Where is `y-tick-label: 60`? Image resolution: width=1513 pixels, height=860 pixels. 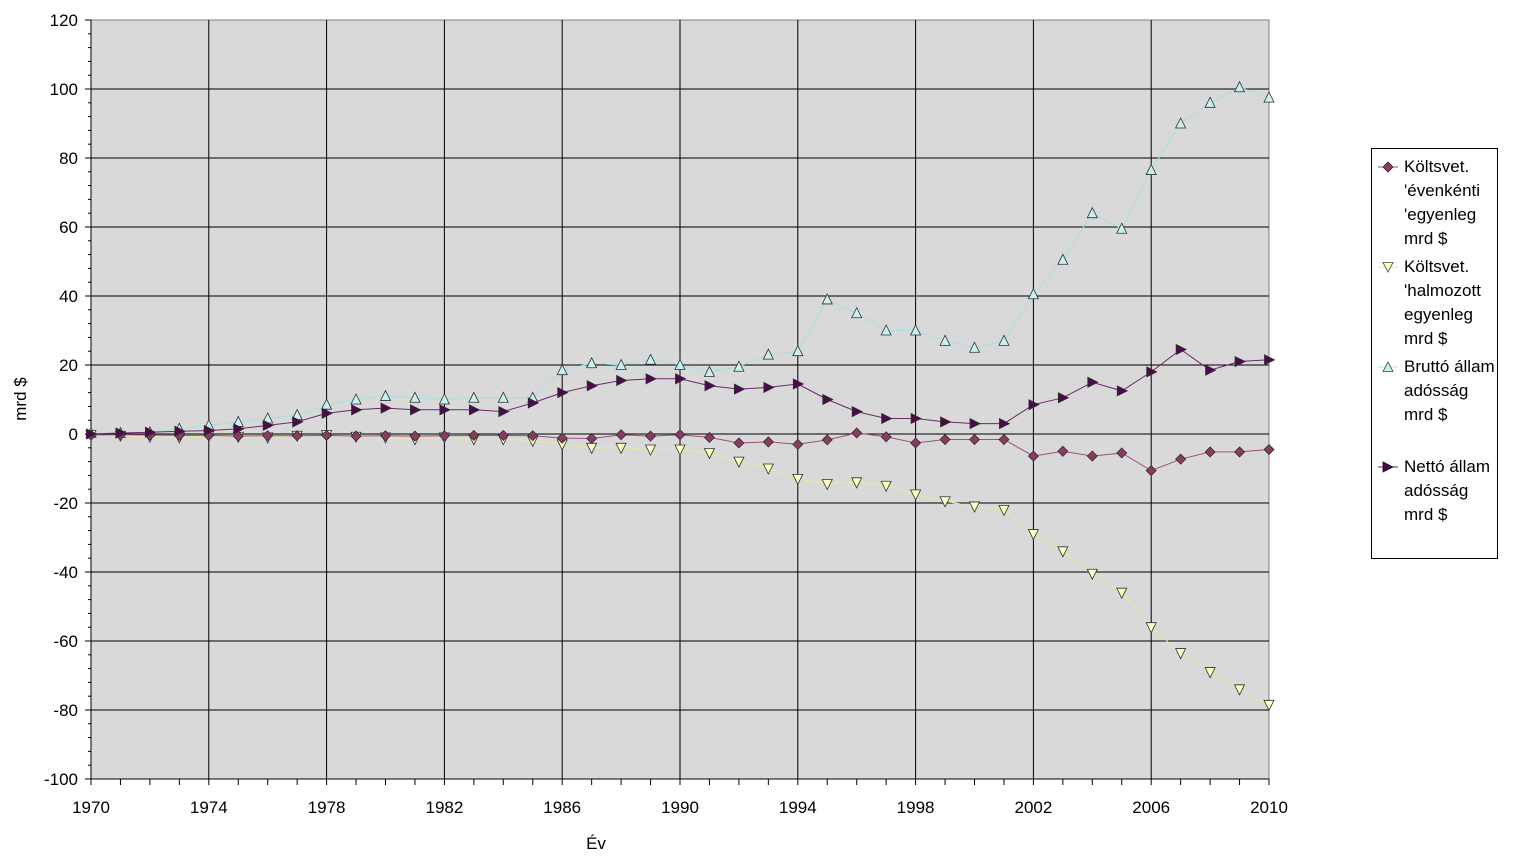 y-tick-label: 60 is located at coordinates (68, 227).